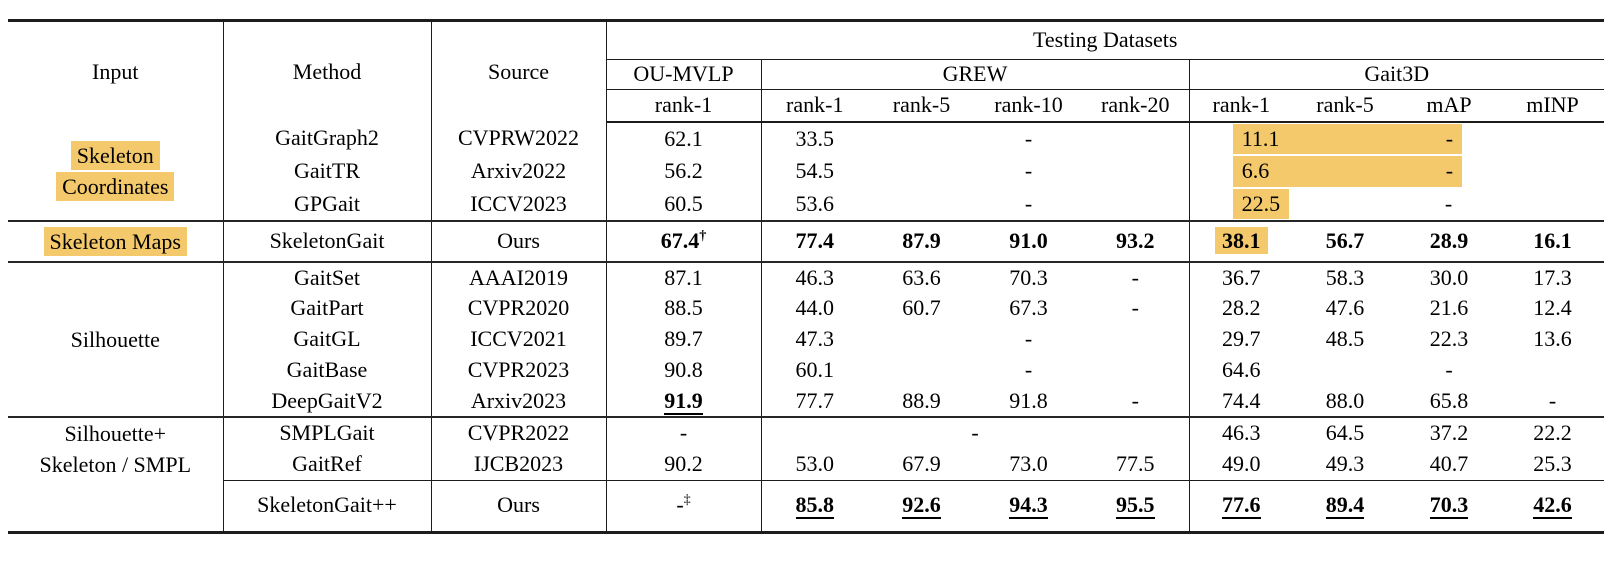 The height and width of the screenshot is (577, 1612). I want to click on grew-cell: 95.5, so click(1136, 506).